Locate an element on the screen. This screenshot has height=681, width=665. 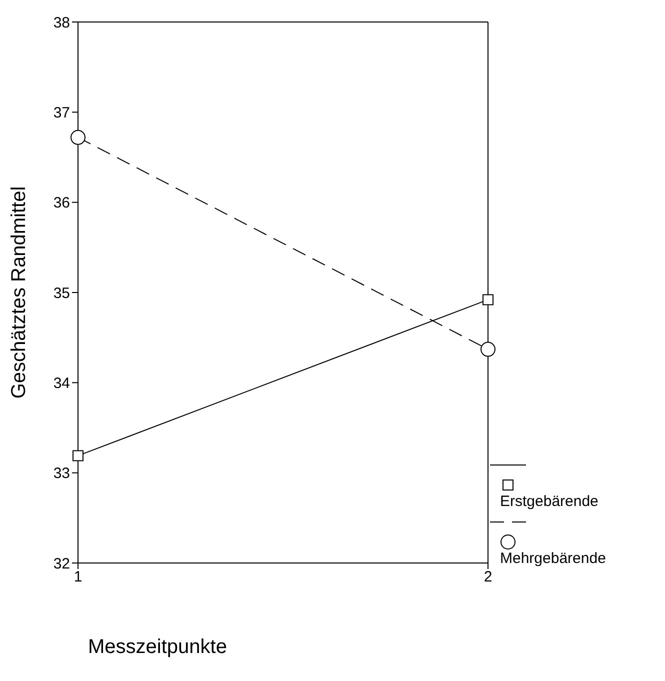
y-tick-label: 37 is located at coordinates (61, 113).